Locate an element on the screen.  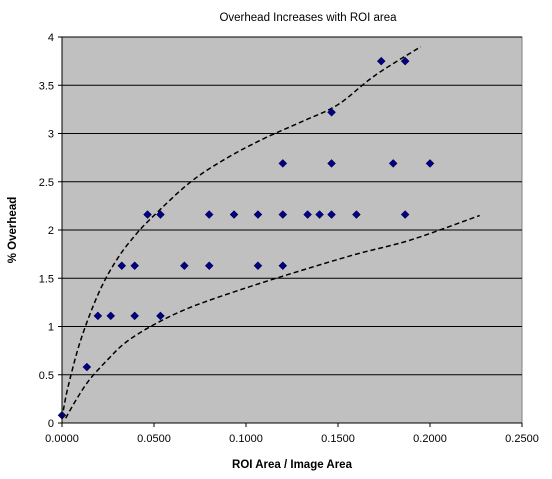
y-tick-label: 1.5 is located at coordinates (46, 279).